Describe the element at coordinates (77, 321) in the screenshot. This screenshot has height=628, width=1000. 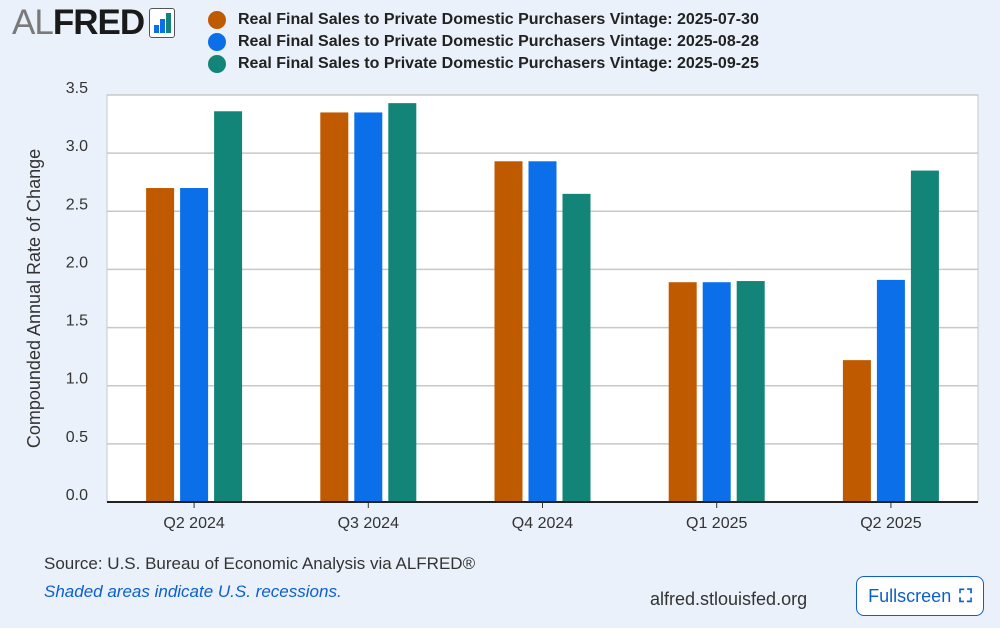
I see `y-tick-label: 1.5` at that location.